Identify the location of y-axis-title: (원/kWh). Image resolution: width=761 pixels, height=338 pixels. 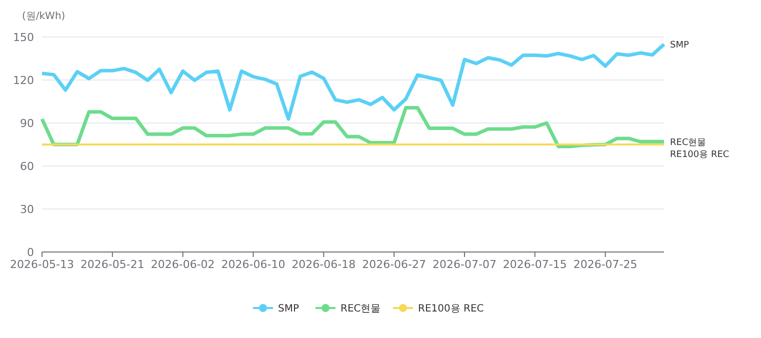
(44, 16).